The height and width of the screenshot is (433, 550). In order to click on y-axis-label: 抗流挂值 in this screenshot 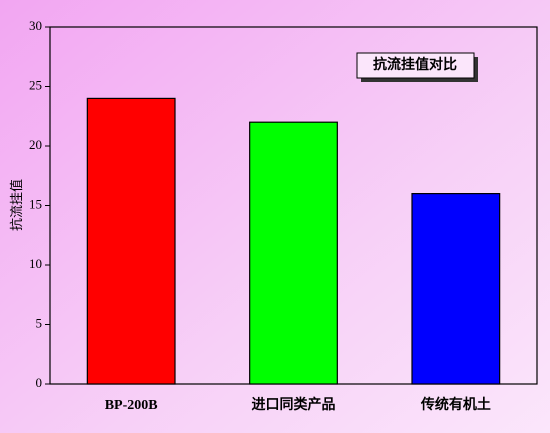, I will do `click(16, 205)`.